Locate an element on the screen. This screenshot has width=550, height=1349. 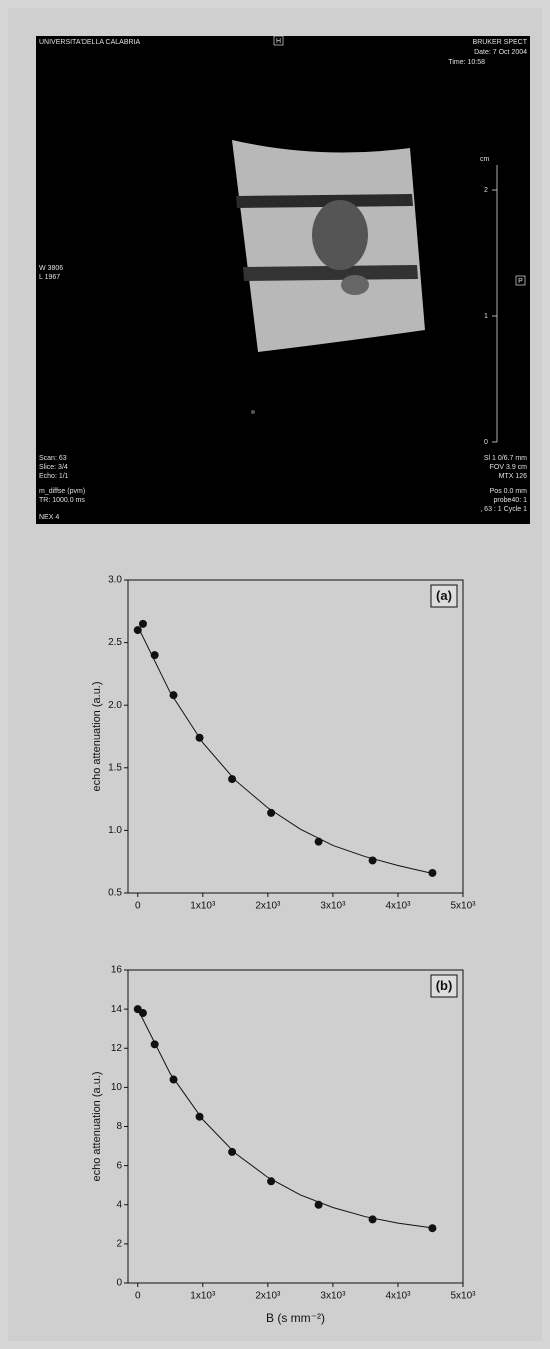
mri-text: probe40: 1 is located at coordinates (511, 500).